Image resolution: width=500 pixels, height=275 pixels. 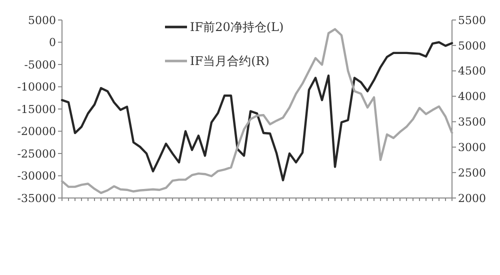 I want to click on y-tick-label: -30000, so click(x=36, y=176).